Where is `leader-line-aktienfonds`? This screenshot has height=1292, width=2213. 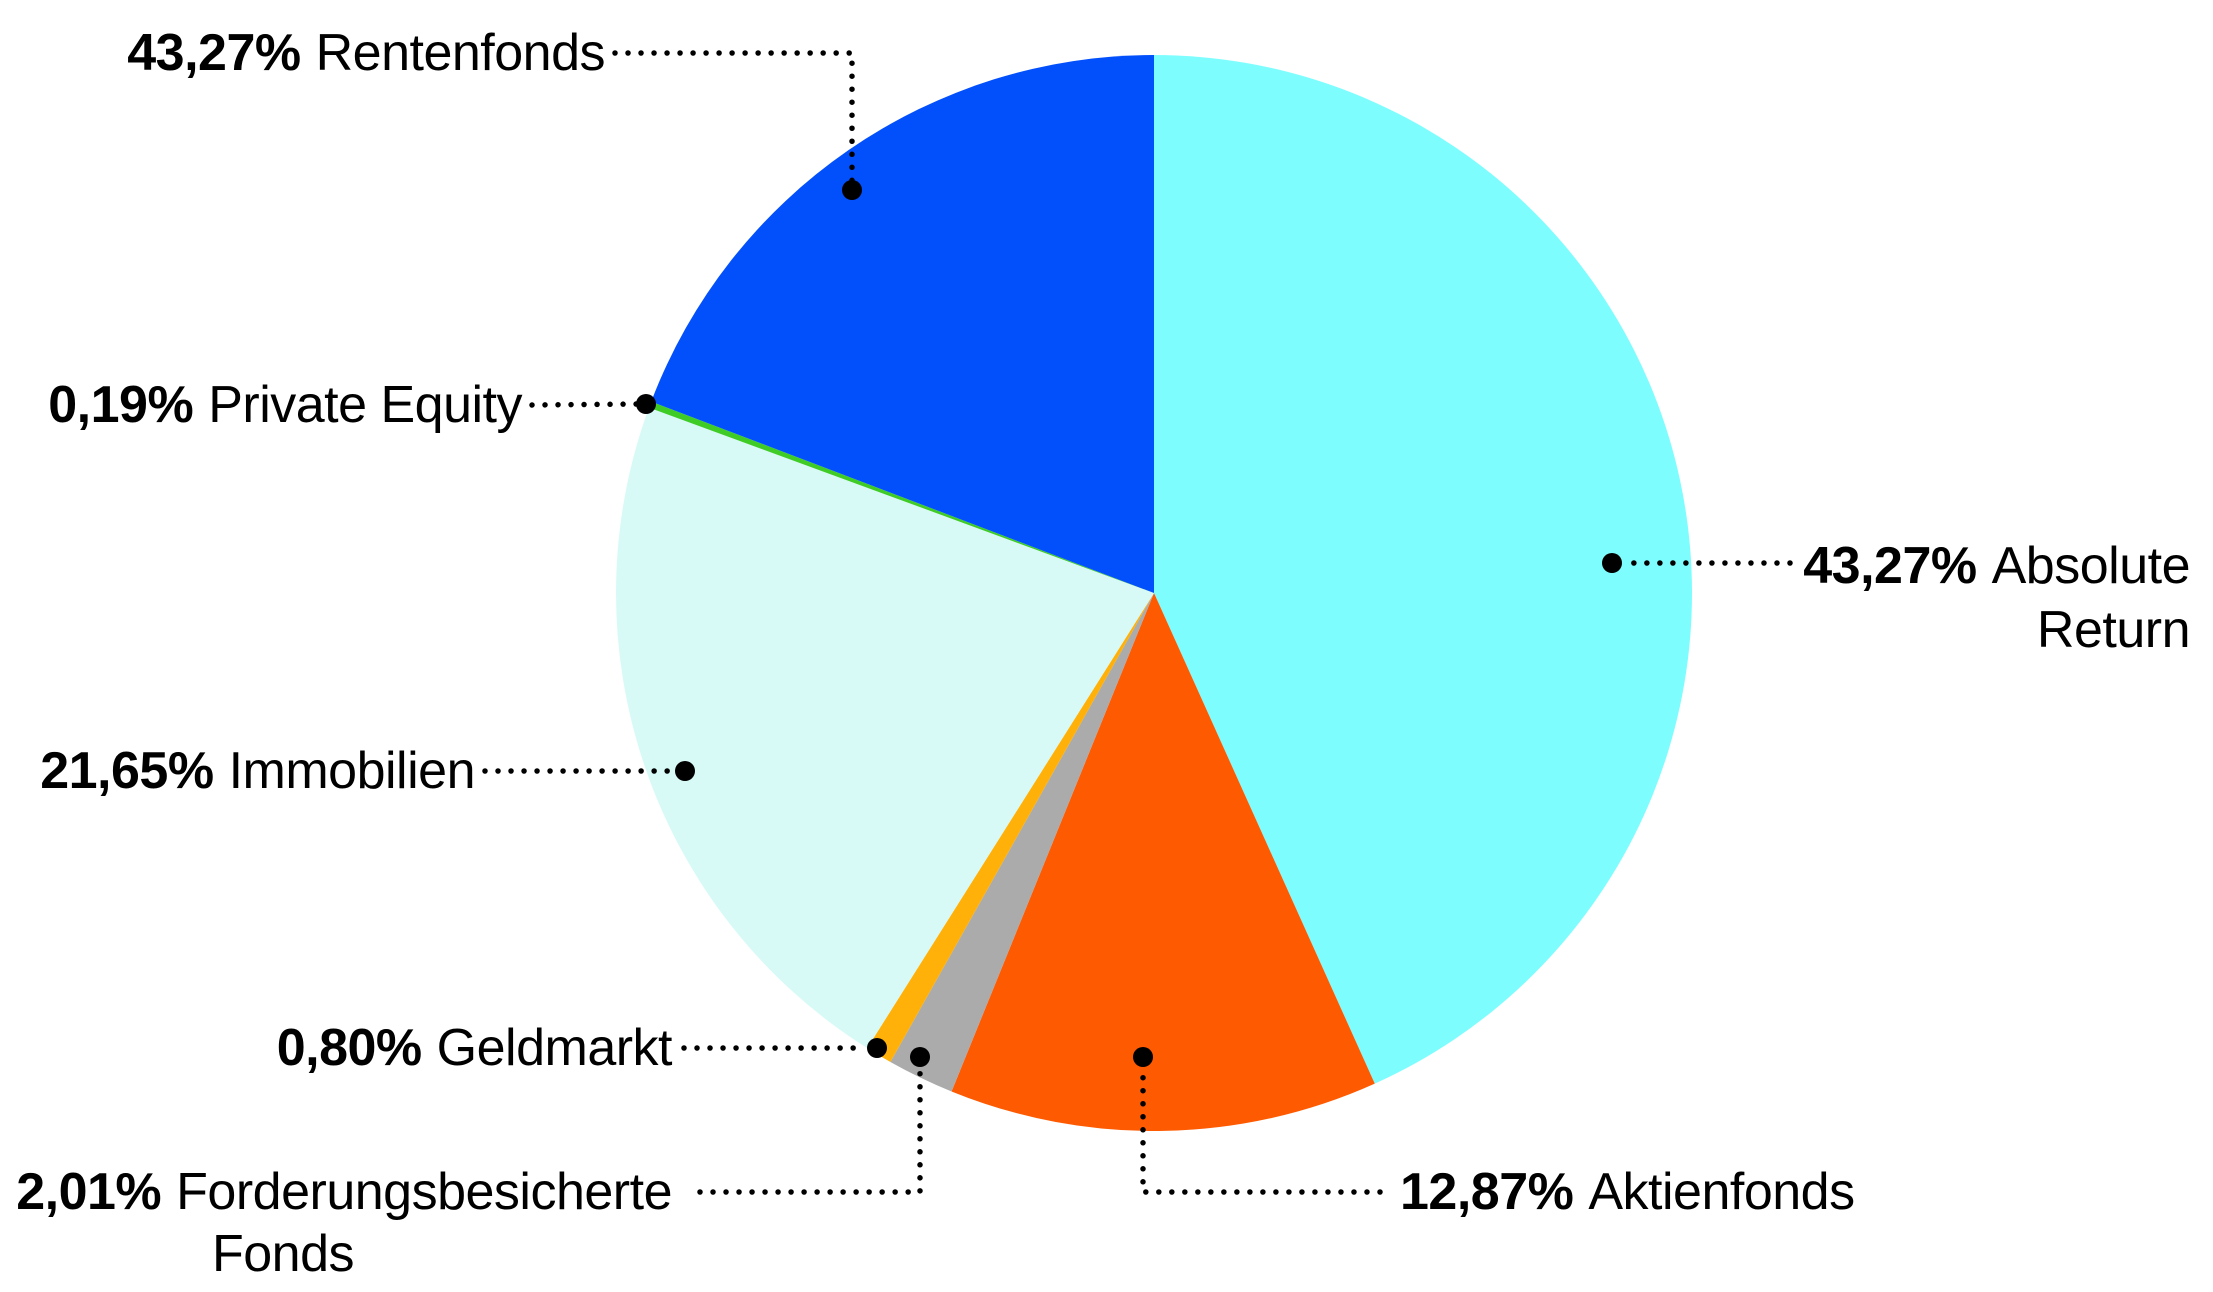
leader-line-aktienfonds is located at coordinates (1261, 1130).